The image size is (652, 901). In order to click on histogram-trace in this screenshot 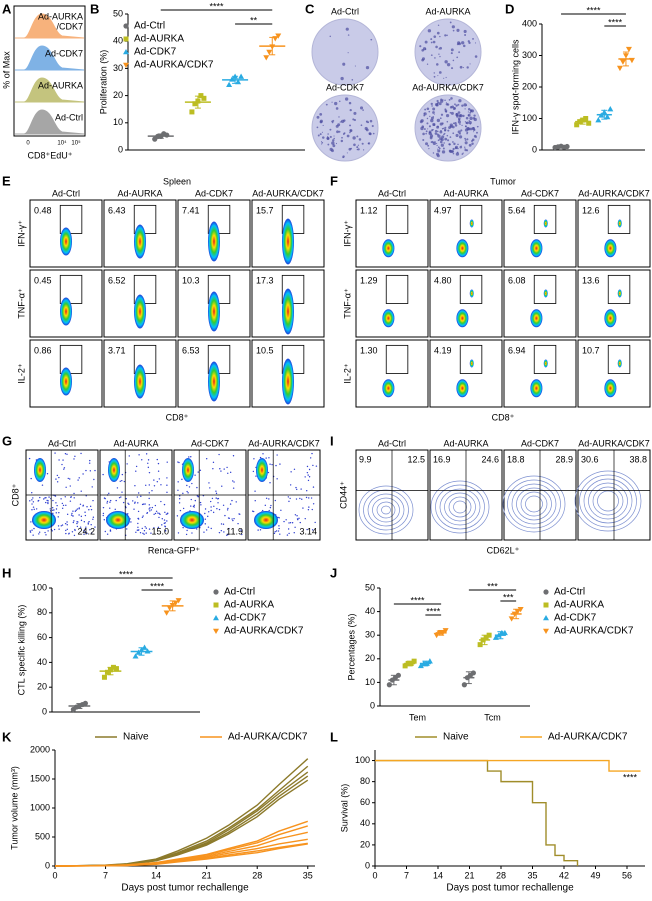, I will do `click(50, 58)`.